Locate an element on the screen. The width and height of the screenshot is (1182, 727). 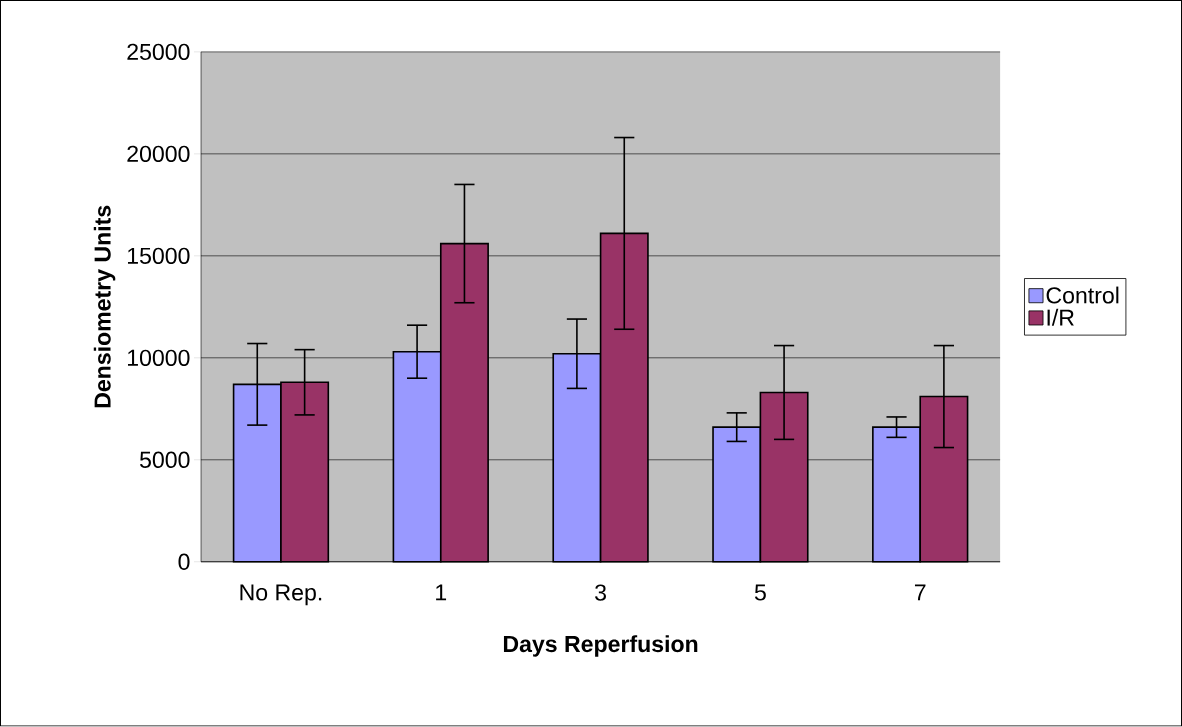
legend-label: I/R is located at coordinates (1060, 318).